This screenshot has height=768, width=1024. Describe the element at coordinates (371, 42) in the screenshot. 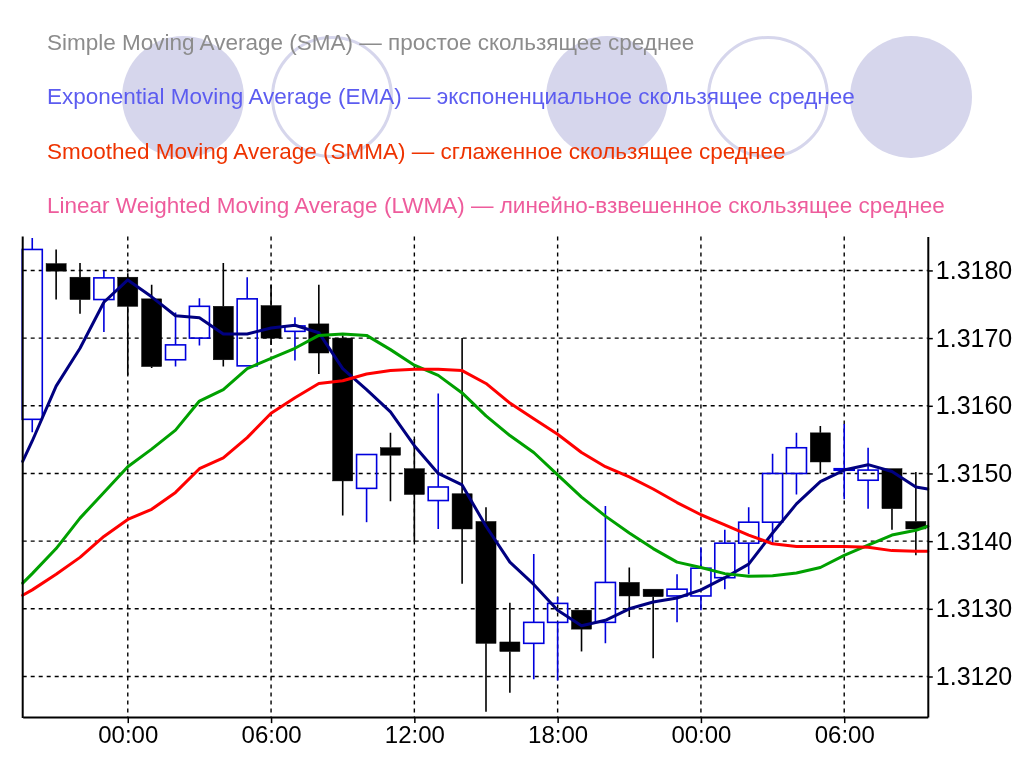

I see `text: Simple Moving Average (SMA) — простое скользящее среднее` at that location.